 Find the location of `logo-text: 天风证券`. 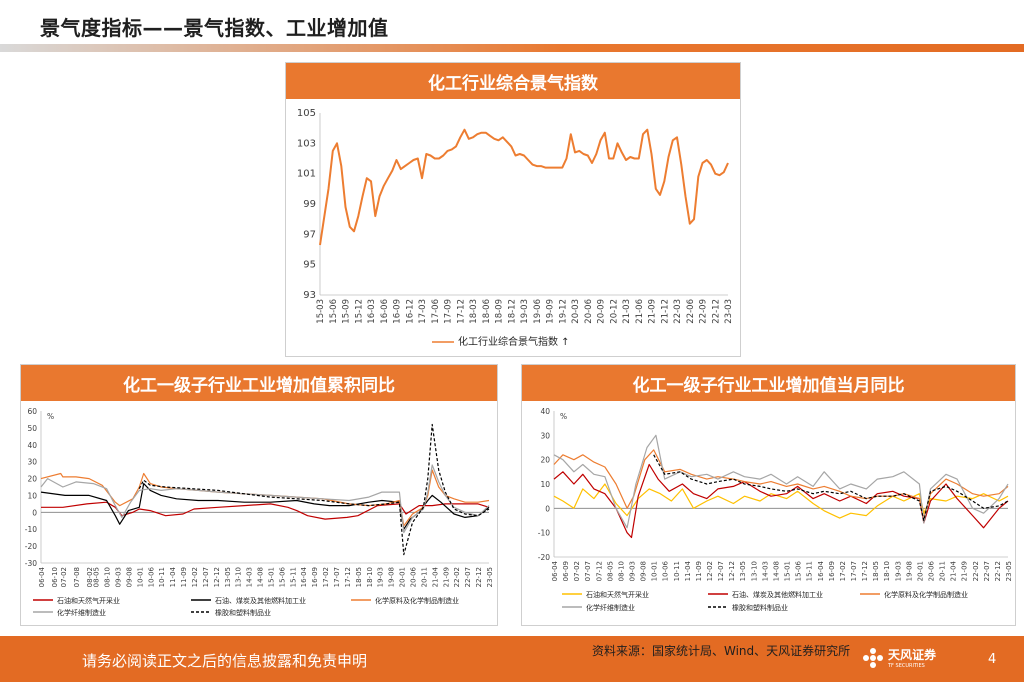

logo-text: 天风证券 is located at coordinates (912, 655).